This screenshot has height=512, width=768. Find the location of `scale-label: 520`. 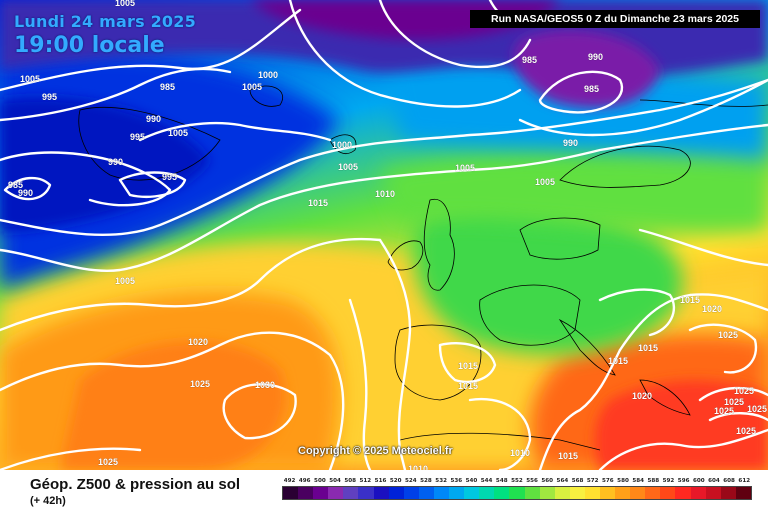

scale-label: 520 is located at coordinates (395, 481).